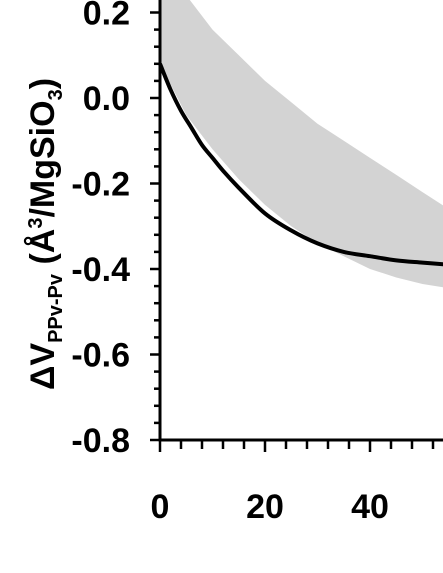  Describe the element at coordinates (370, 507) in the screenshot. I see `x-tick-label: 40` at that location.